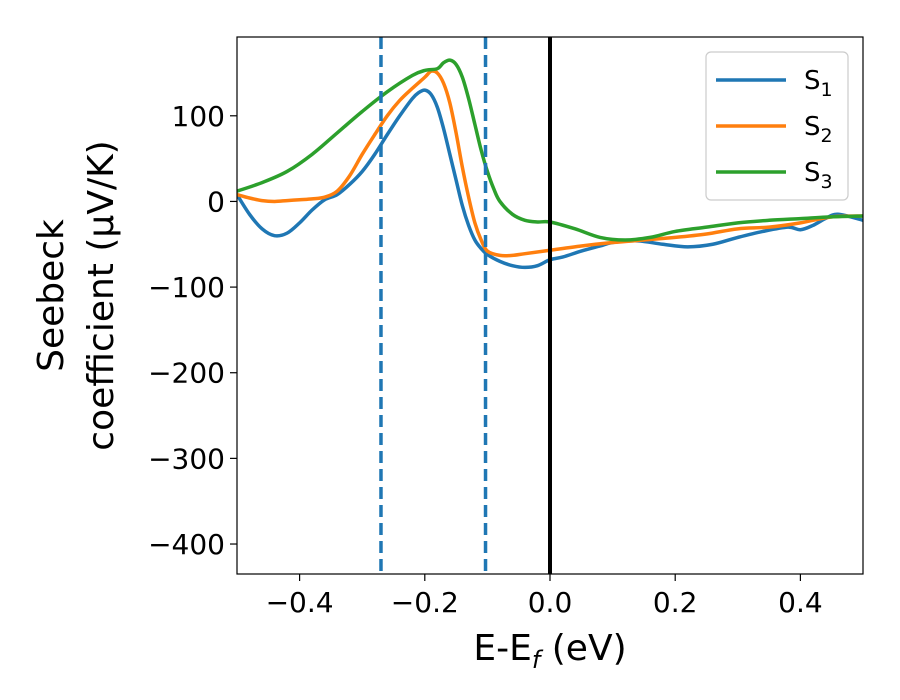 This screenshot has width=900, height=700. Describe the element at coordinates (186, 458) in the screenshot. I see `y-tick-label: −300` at that location.